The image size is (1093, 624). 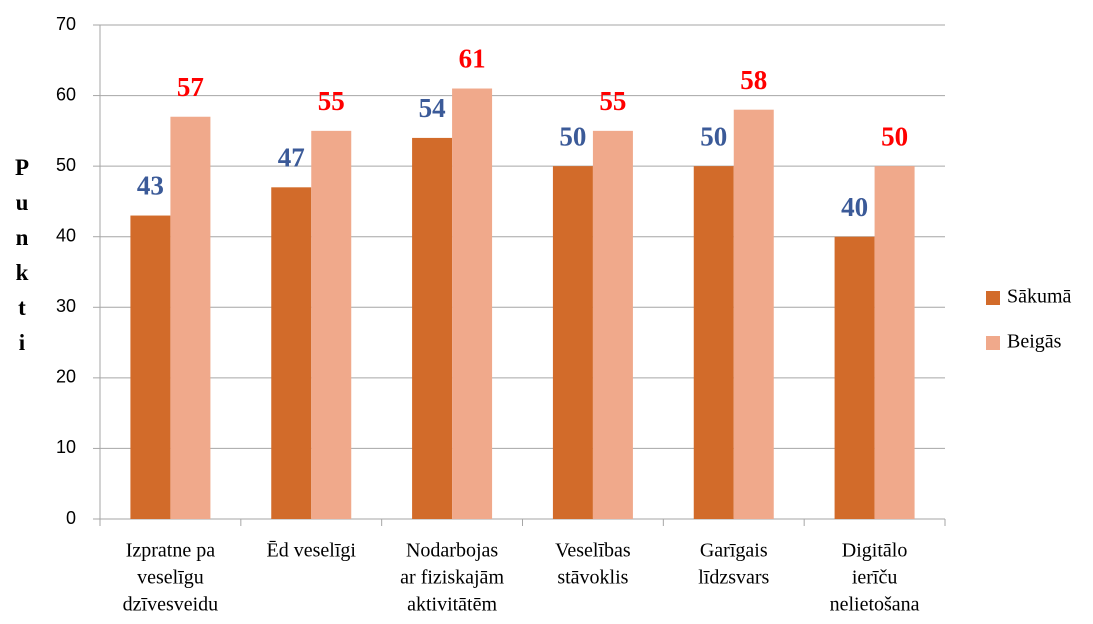 I want to click on value-label: 58, so click(x=753, y=80).